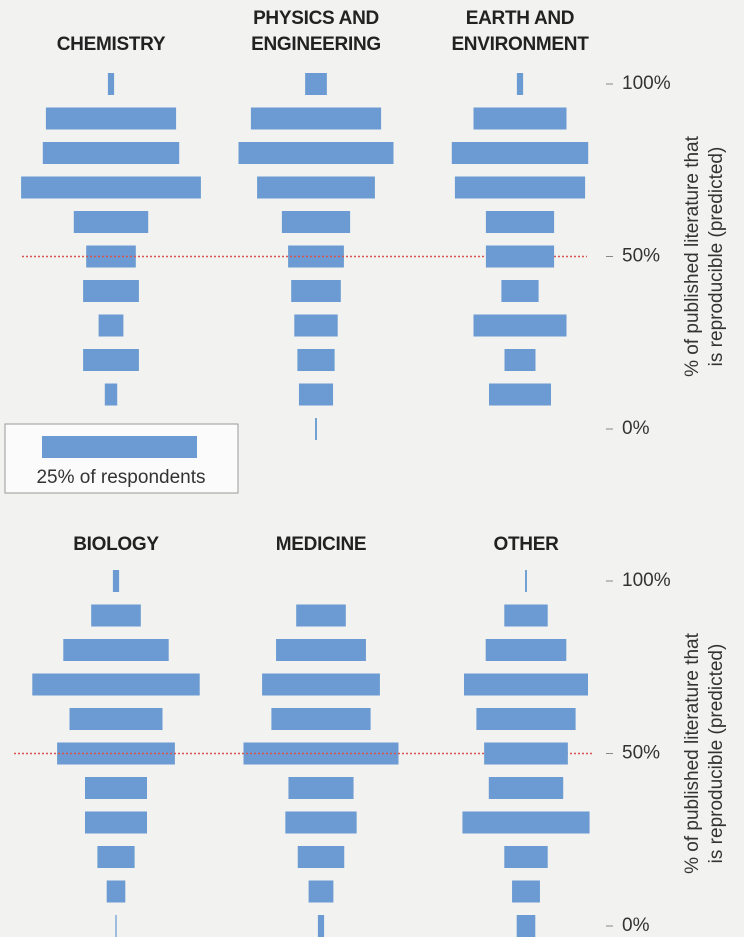  I want to click on panel-title: CHEMISTRY, so click(111, 44).